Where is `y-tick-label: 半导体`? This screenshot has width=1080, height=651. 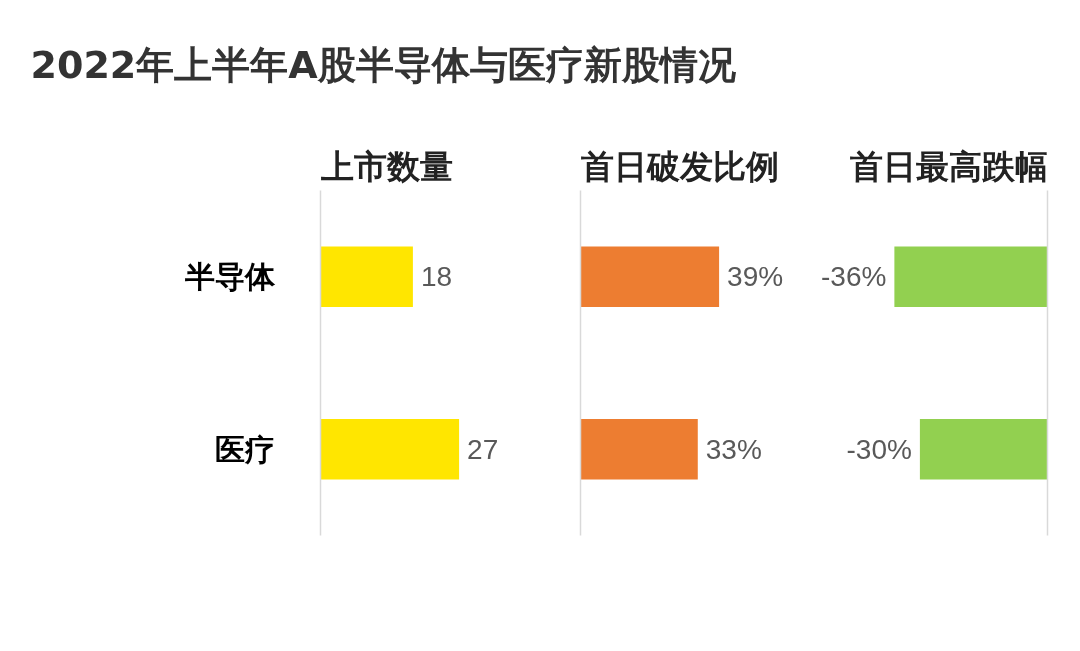 y-tick-label: 半导体 is located at coordinates (229, 277).